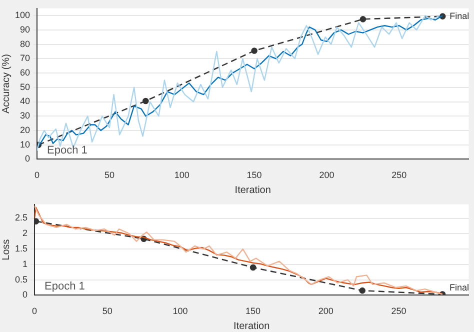 The image size is (474, 332). I want to click on y-tick-label: 90, so click(25, 29).